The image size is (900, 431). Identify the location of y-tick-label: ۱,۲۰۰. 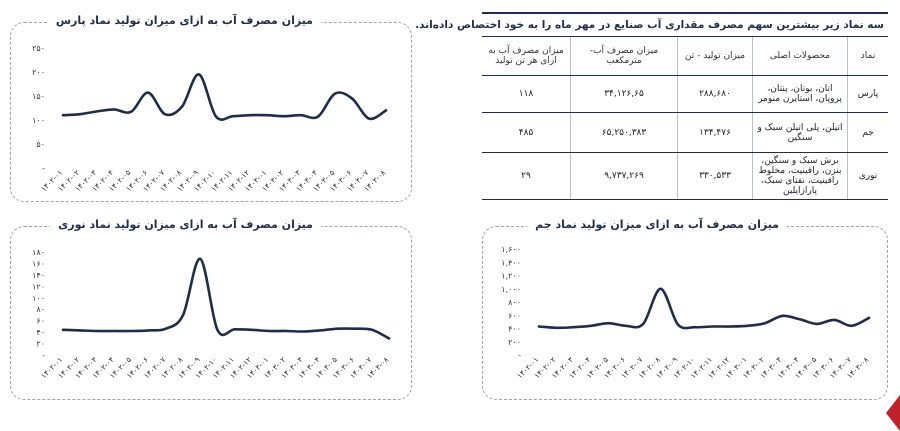
(511, 276).